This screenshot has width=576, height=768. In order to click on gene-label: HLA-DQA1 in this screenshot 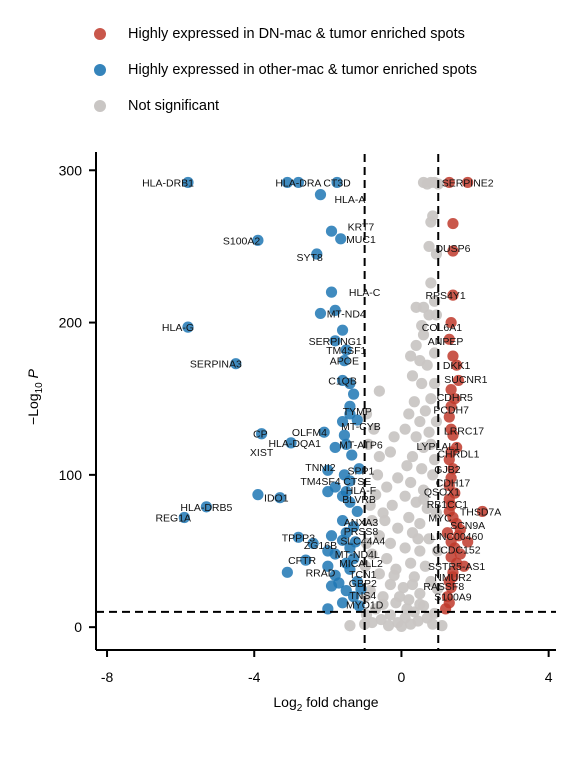, I will do `click(294, 444)`.